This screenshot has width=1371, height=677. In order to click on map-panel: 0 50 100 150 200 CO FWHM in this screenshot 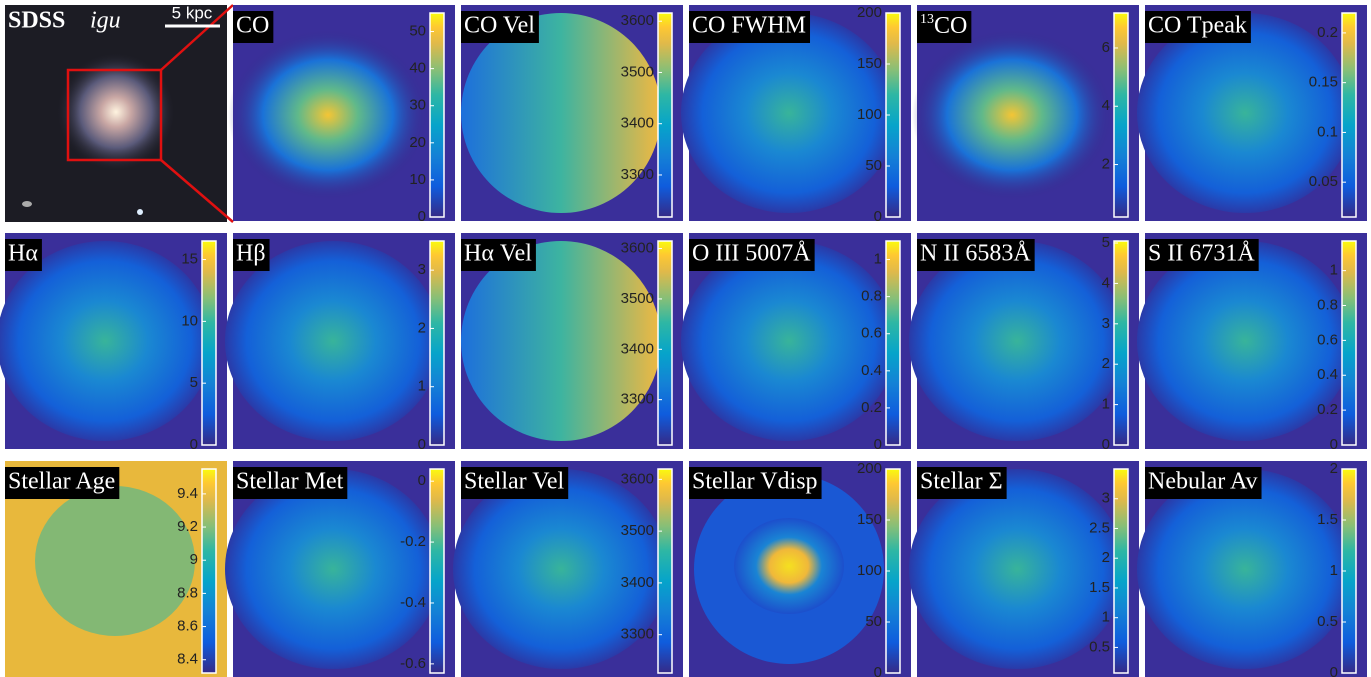, I will do `click(796, 114)`.